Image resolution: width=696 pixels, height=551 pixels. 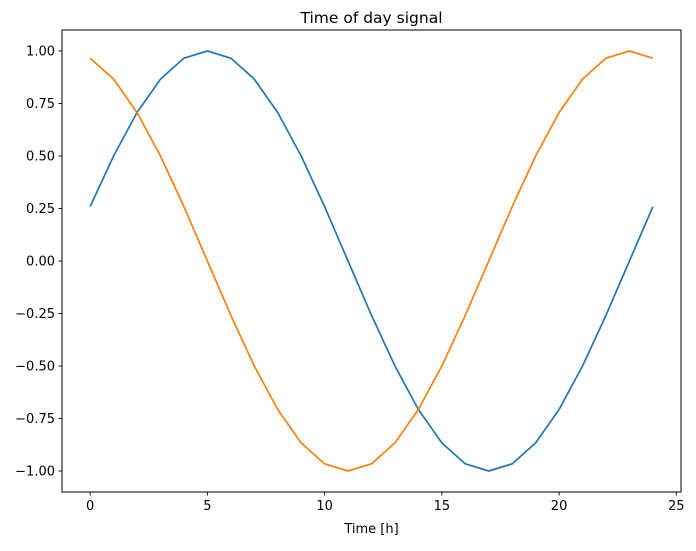 I want to click on y-tick-label: −1.00, so click(x=35, y=472).